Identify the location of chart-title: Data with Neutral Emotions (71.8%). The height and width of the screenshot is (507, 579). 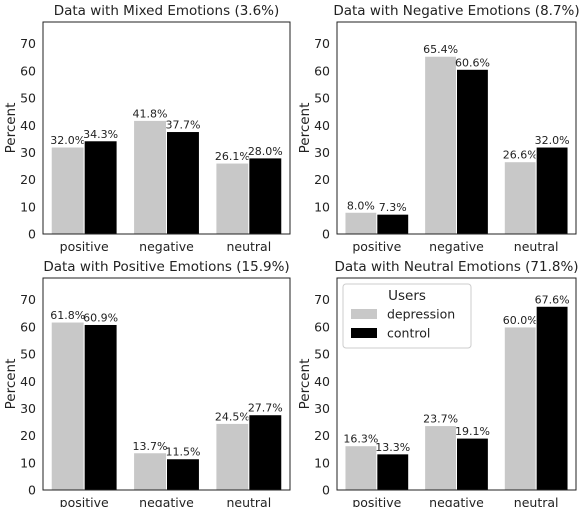
(456, 267).